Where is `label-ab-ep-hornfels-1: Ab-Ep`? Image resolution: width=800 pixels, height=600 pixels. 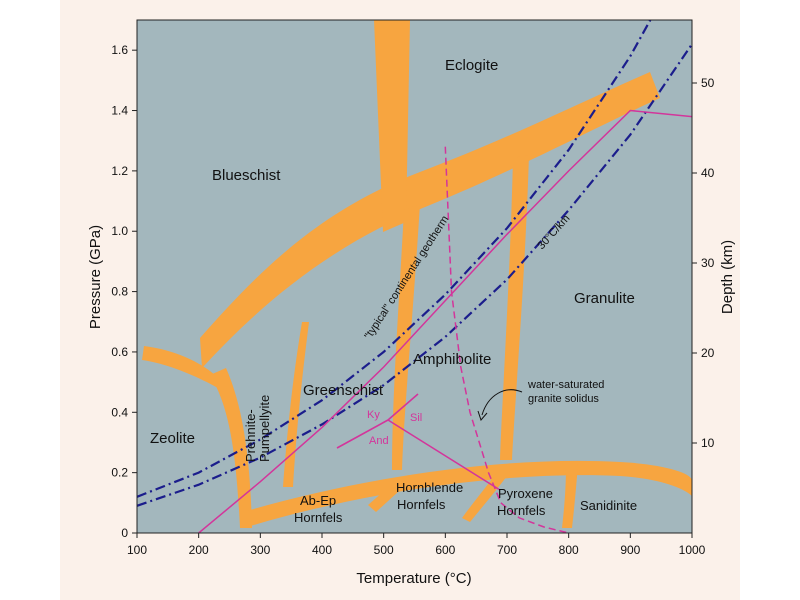
label-ab-ep-hornfels-1: Ab-Ep is located at coordinates (318, 500).